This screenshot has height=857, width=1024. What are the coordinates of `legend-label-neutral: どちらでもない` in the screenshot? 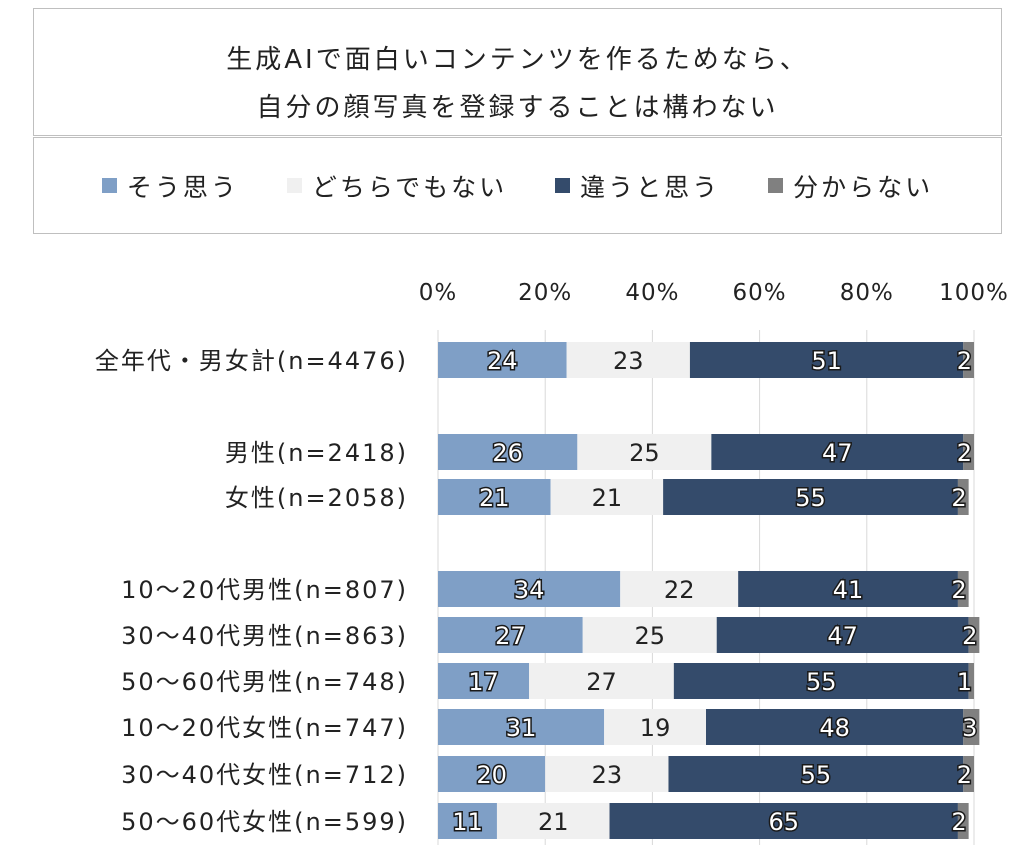 It's located at (409, 187).